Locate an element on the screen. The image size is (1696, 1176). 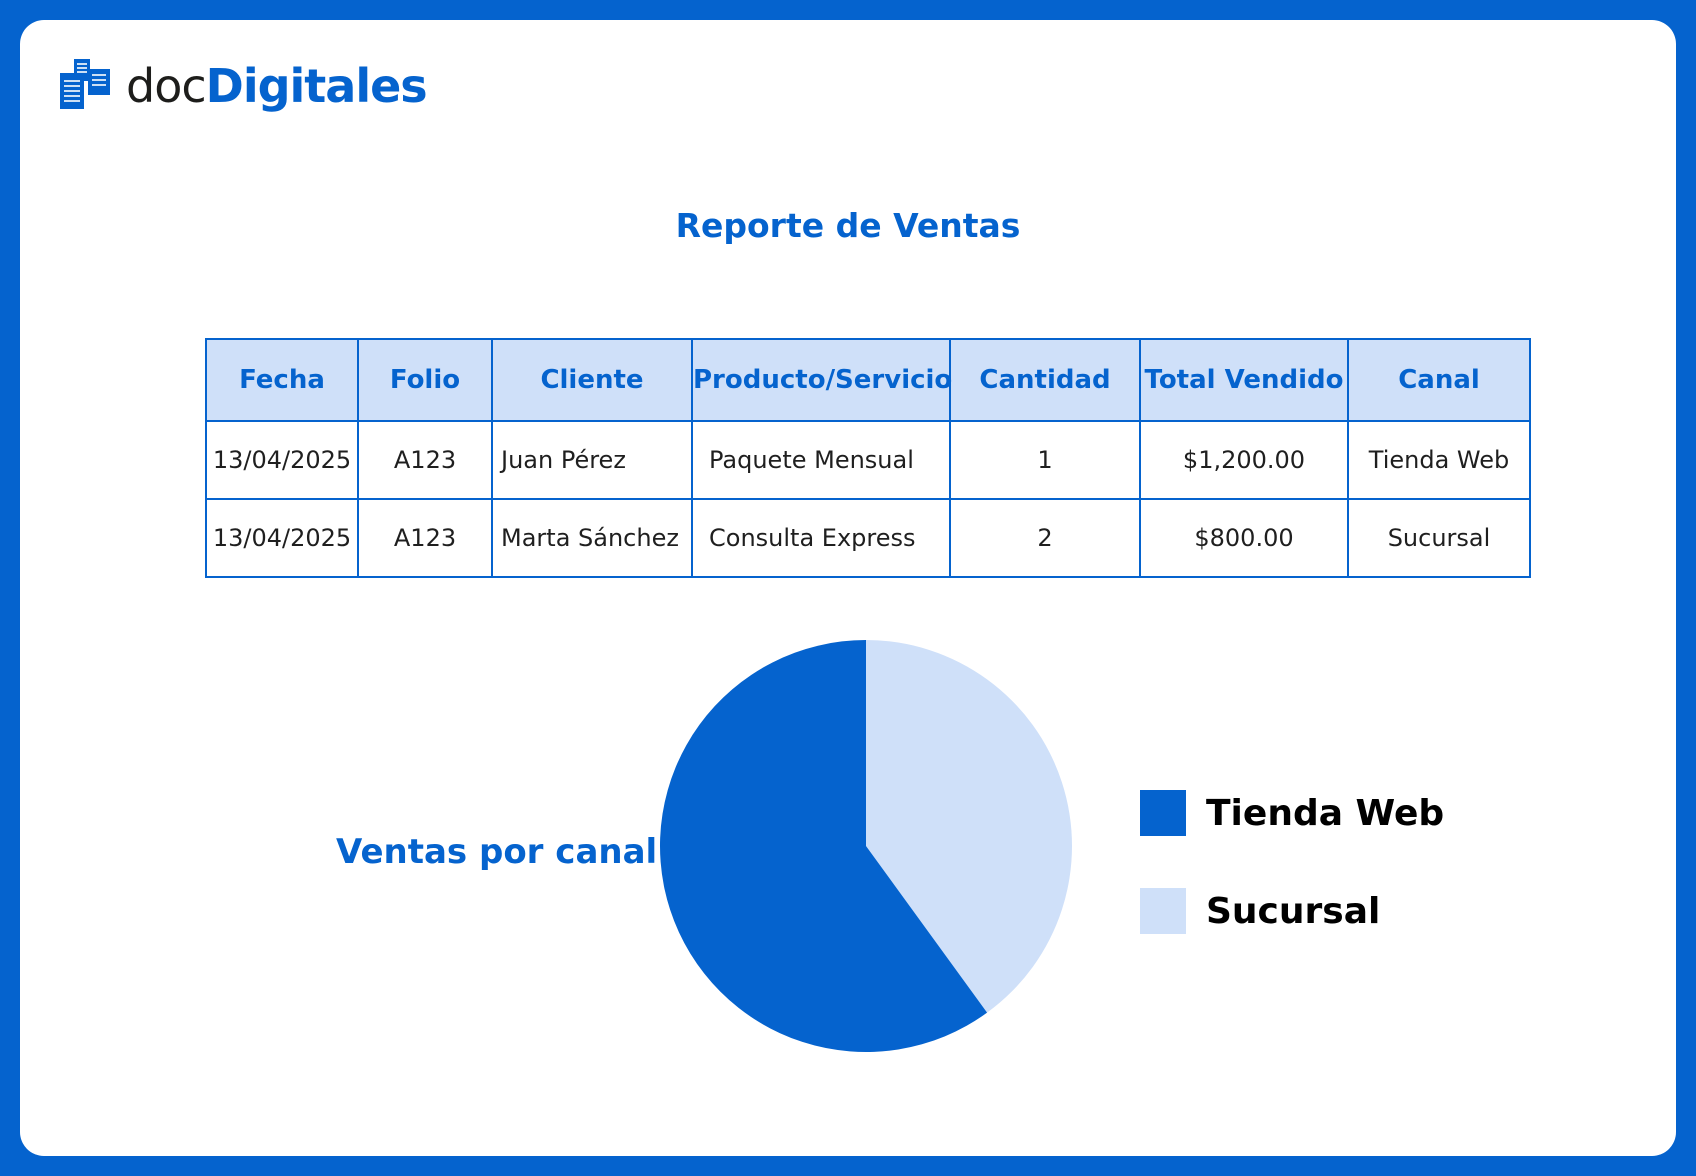
brand-logo: docDigitales is located at coordinates (244, 86).